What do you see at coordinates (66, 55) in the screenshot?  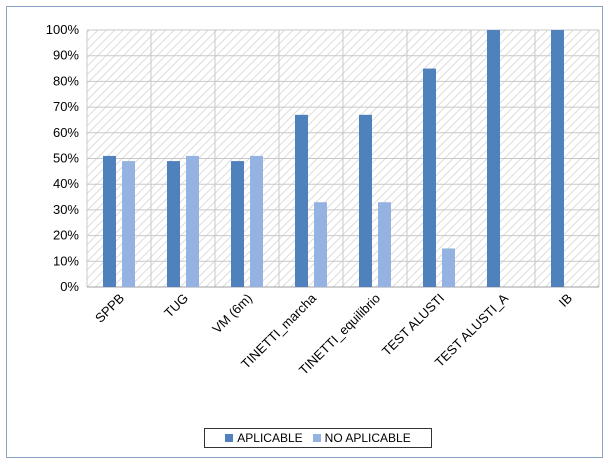 I see `y-tick-label: 90%` at bounding box center [66, 55].